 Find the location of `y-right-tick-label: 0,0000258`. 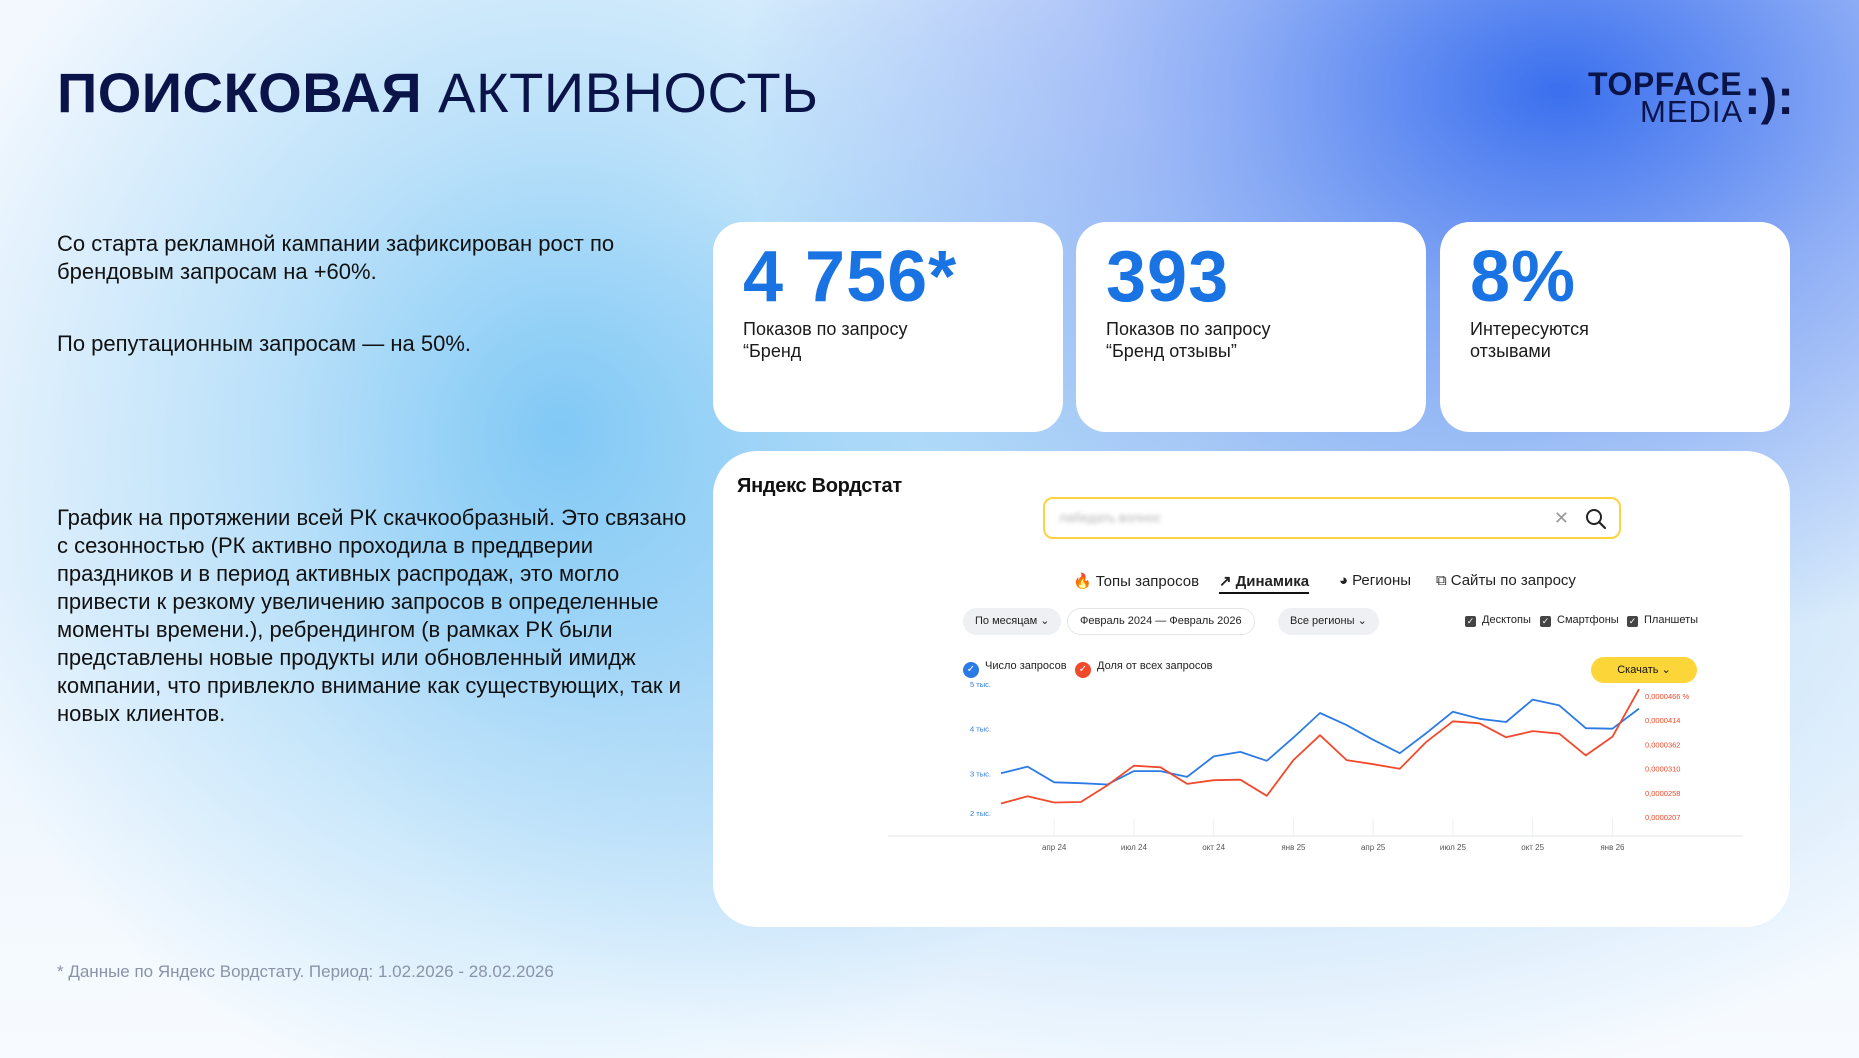

y-right-tick-label: 0,0000258 is located at coordinates (1662, 793).